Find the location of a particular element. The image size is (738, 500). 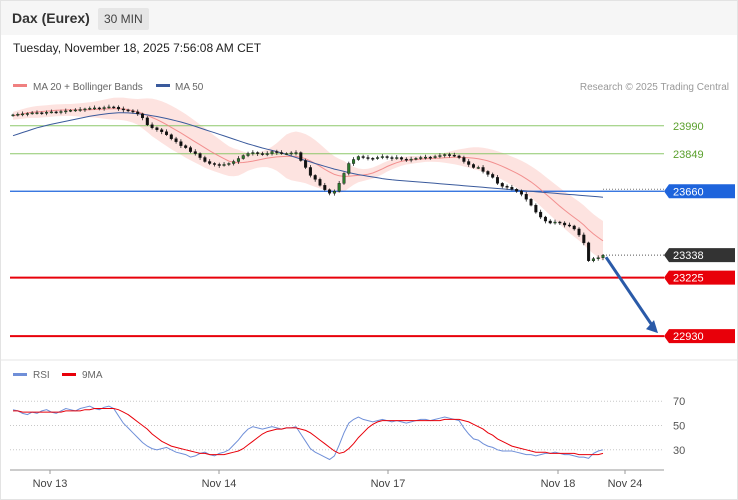

x-axis: Nov 13 Nov 14 Nov 17 Nov 18 Nov 24 is located at coordinates (337, 480).